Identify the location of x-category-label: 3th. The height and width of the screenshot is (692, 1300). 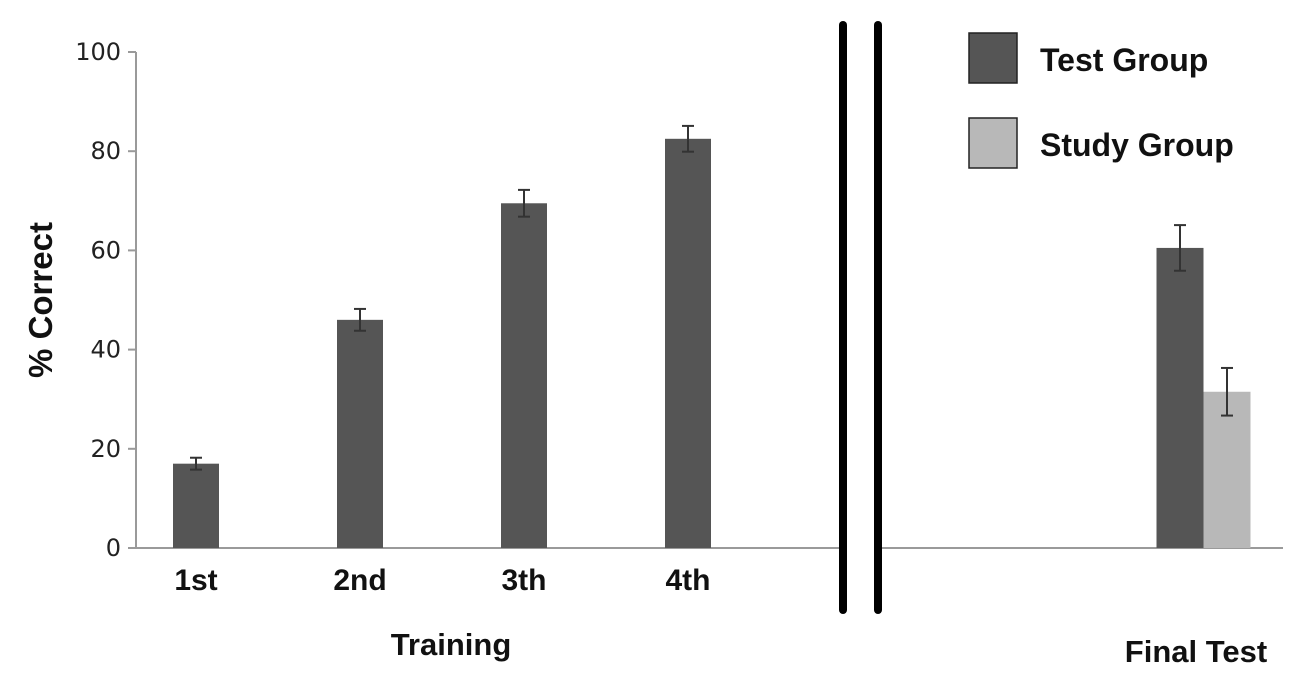
(524, 580).